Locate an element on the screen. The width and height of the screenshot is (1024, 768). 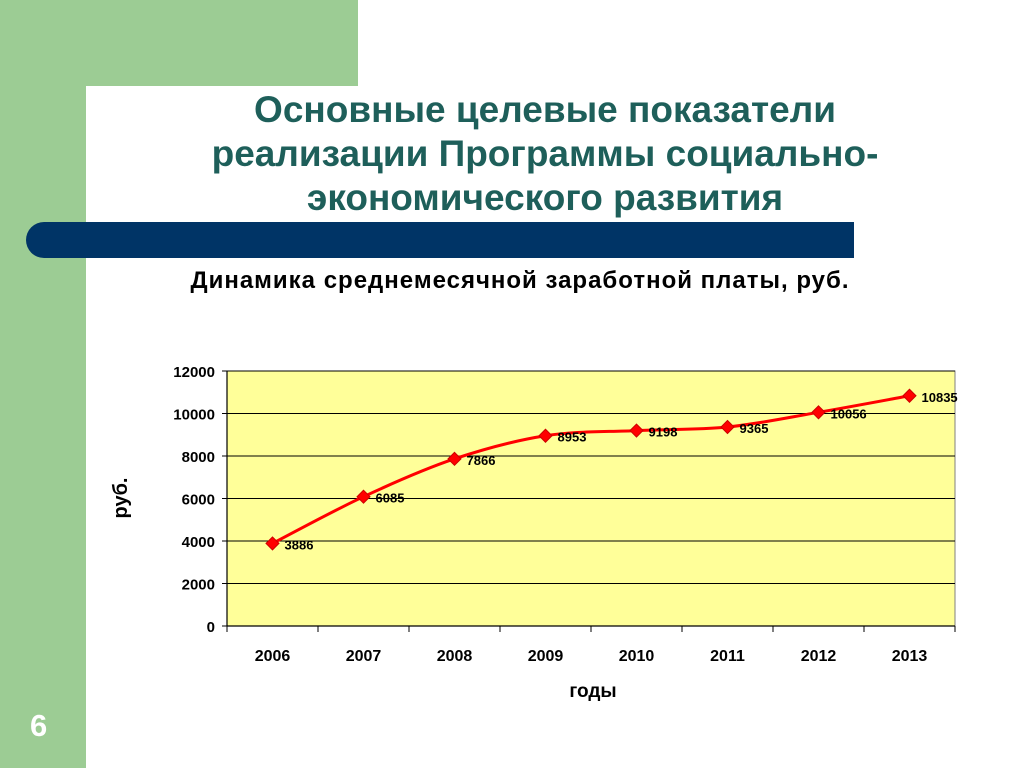
y-tick-label: 6000 is located at coordinates (198, 500).